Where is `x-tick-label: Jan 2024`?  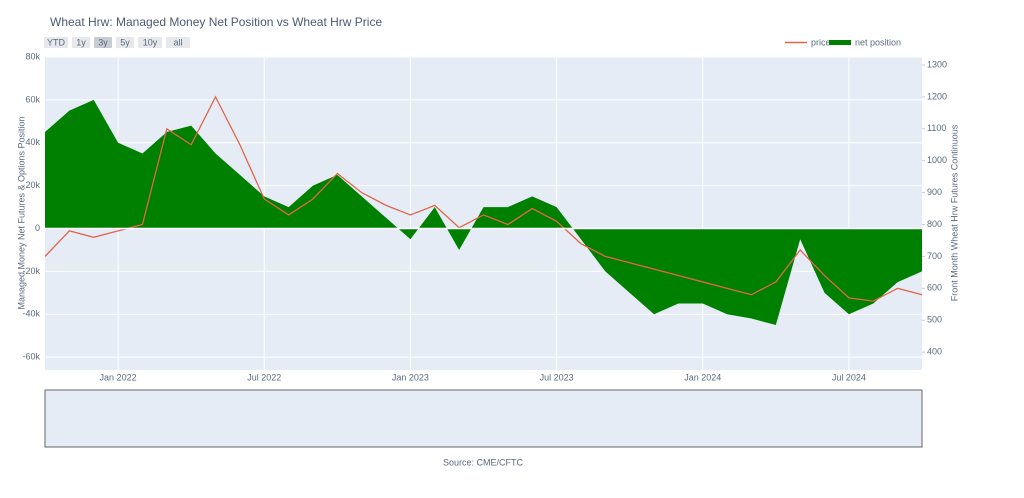
x-tick-label: Jan 2024 is located at coordinates (702, 377).